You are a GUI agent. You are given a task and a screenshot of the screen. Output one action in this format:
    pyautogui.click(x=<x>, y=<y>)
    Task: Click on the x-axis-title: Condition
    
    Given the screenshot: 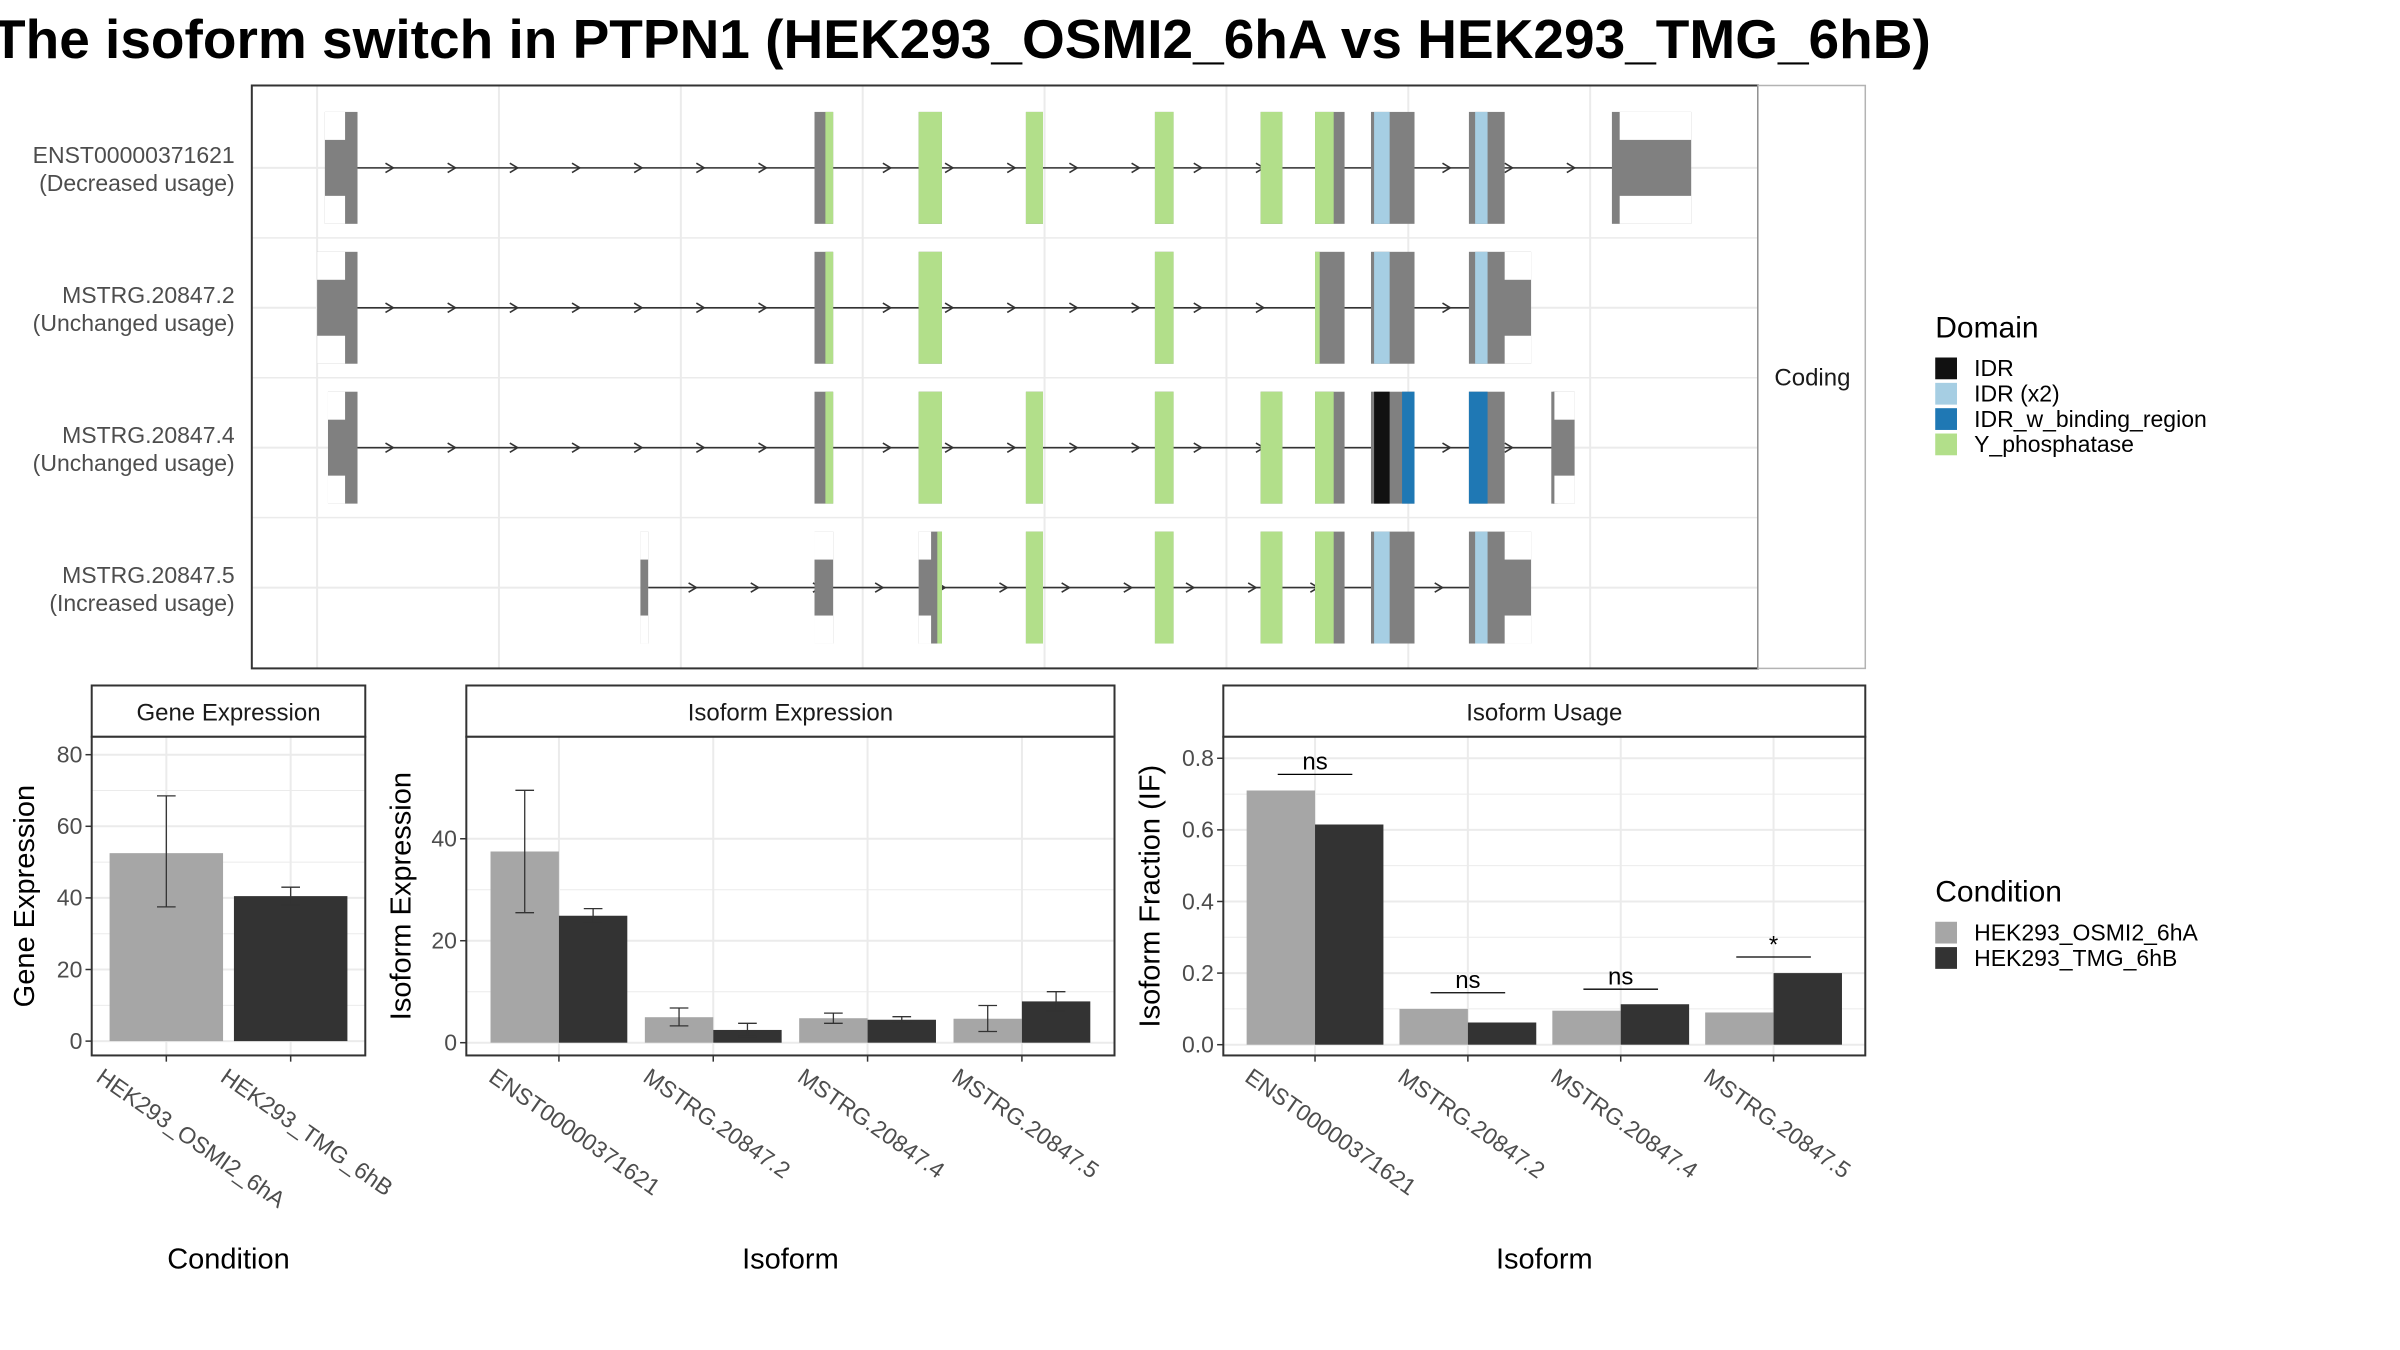 What is the action you would take?
    pyautogui.click(x=228, y=1259)
    